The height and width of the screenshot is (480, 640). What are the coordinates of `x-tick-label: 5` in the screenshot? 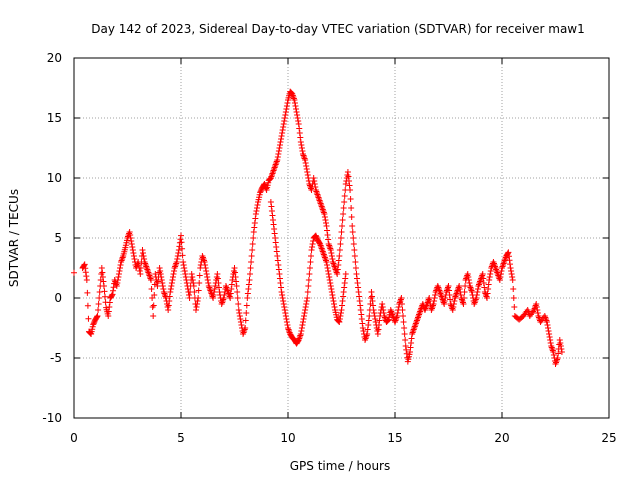 It's located at (181, 438).